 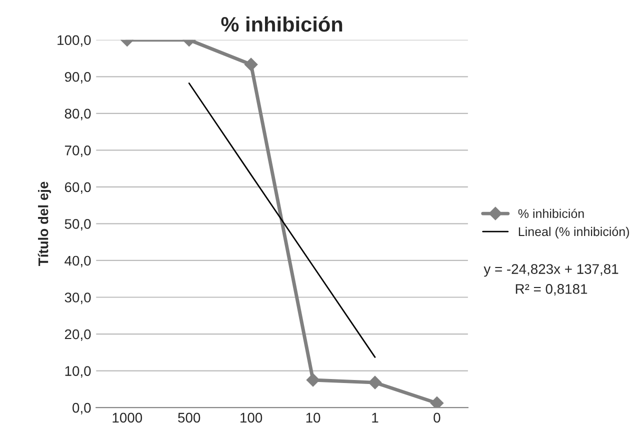 What do you see at coordinates (127, 417) in the screenshot?
I see `x-tick-label: 1000` at bounding box center [127, 417].